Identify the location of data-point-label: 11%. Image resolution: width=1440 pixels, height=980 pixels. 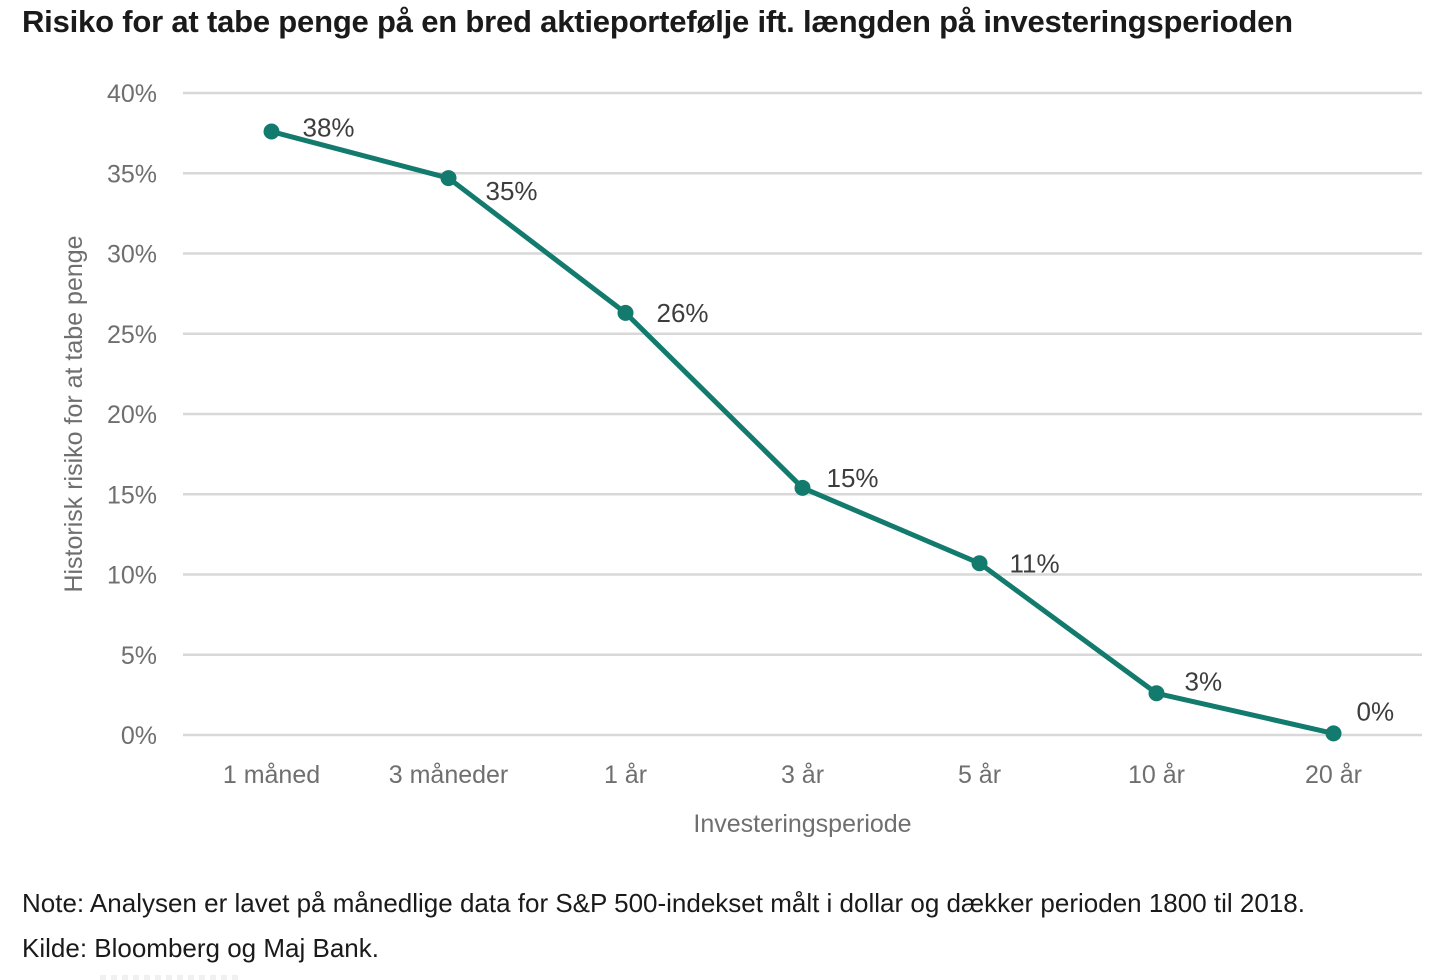
(1035, 563).